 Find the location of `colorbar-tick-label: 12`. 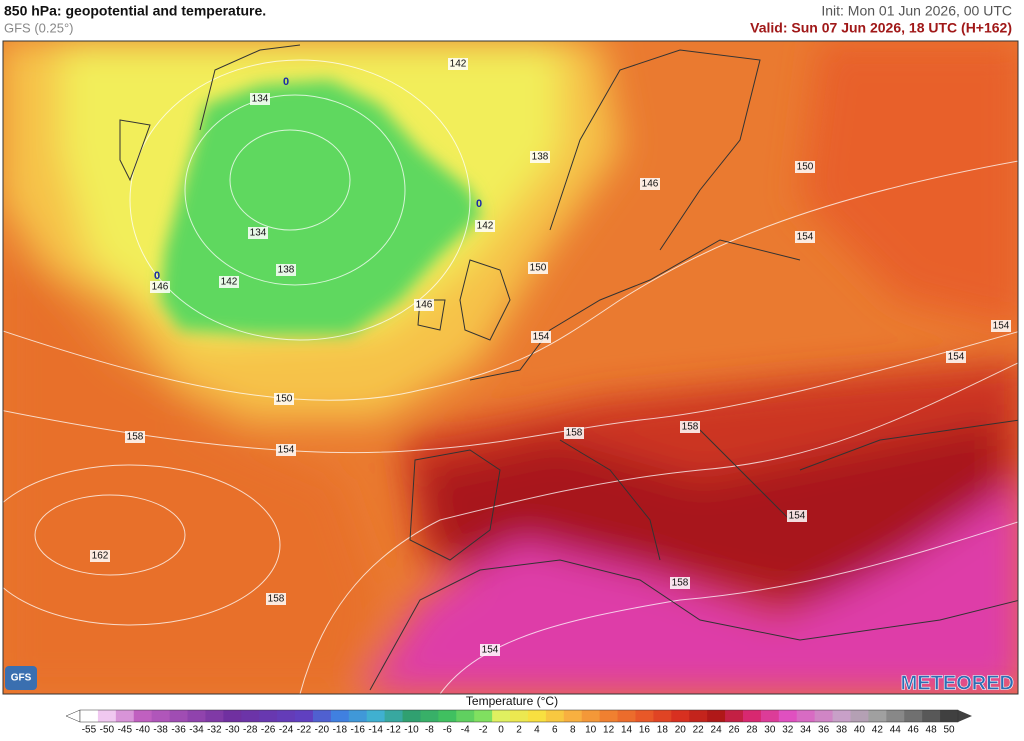

colorbar-tick-label: 12 is located at coordinates (609, 730).